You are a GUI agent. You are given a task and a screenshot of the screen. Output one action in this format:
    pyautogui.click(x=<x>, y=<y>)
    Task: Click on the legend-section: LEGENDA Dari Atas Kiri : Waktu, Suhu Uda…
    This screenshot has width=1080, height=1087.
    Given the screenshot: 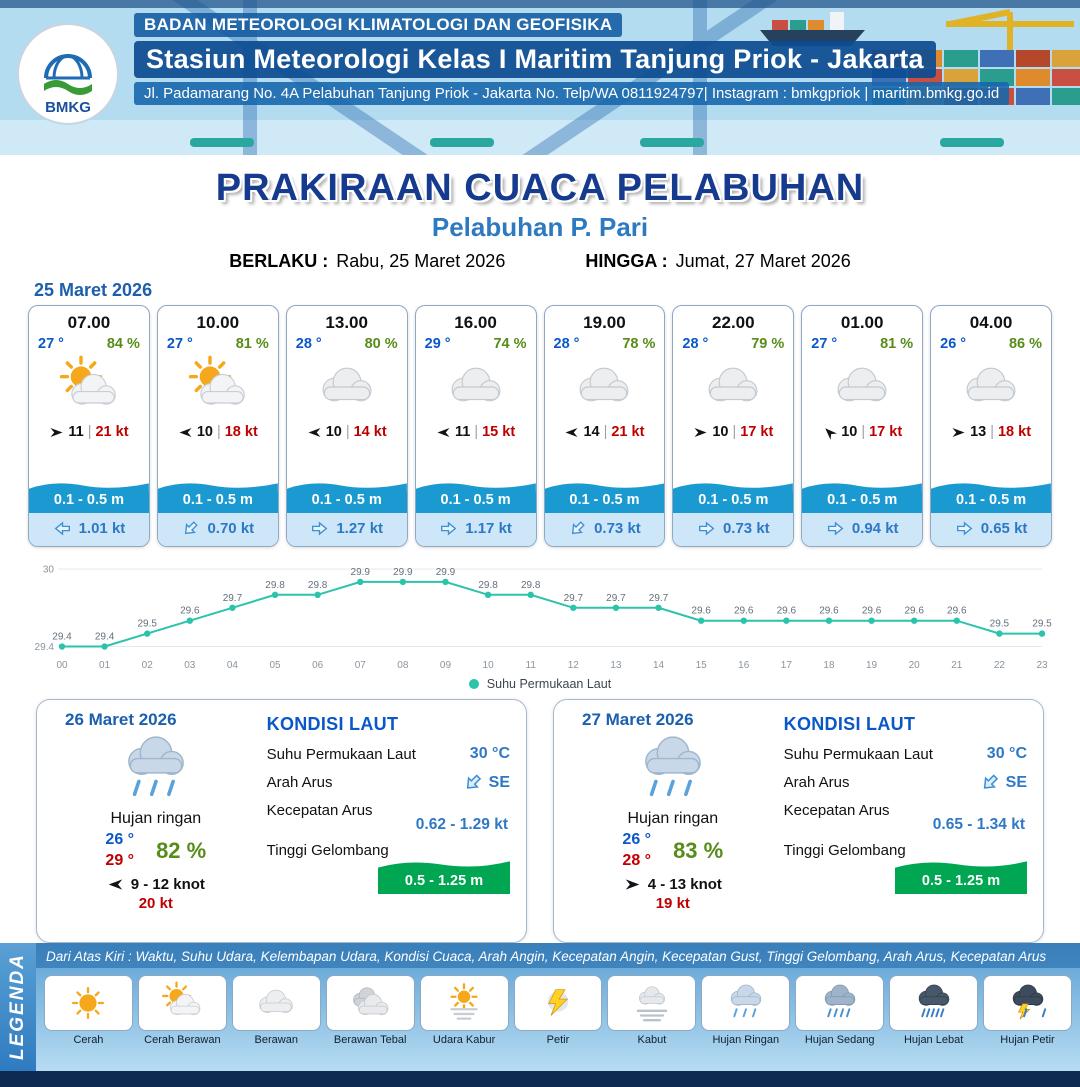 What is the action you would take?
    pyautogui.click(x=540, y=1007)
    